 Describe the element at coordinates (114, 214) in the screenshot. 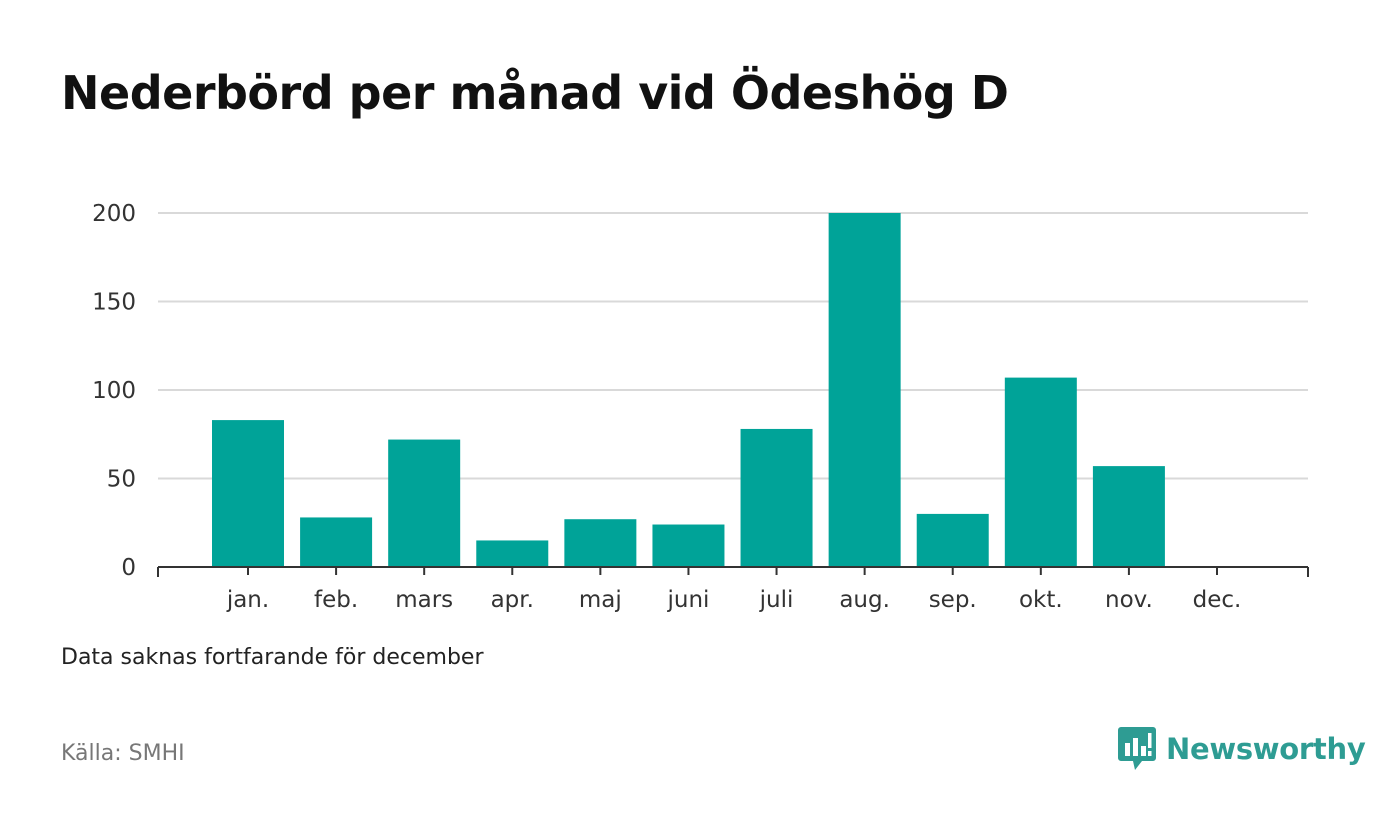

I see `y-tick-label: 200` at that location.